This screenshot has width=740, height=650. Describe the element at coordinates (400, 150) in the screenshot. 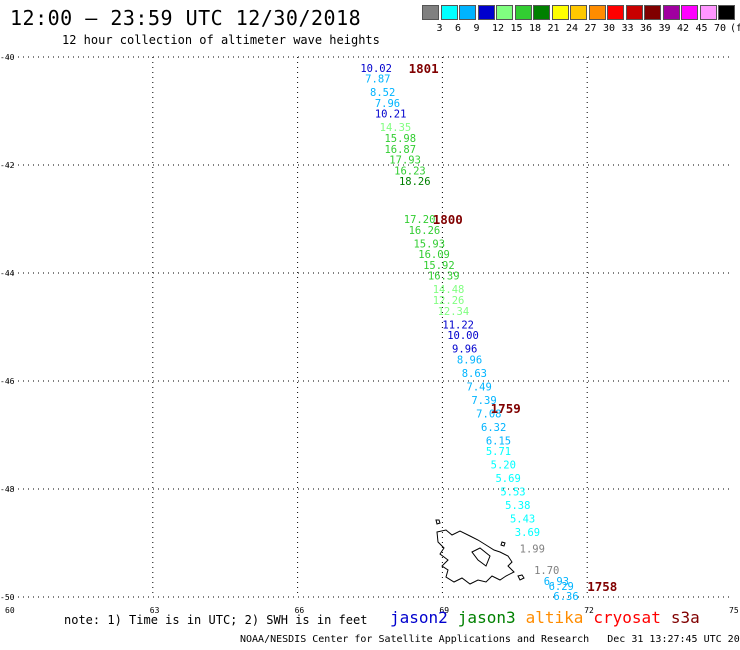

I see `wave-height-value: 16.87` at that location.